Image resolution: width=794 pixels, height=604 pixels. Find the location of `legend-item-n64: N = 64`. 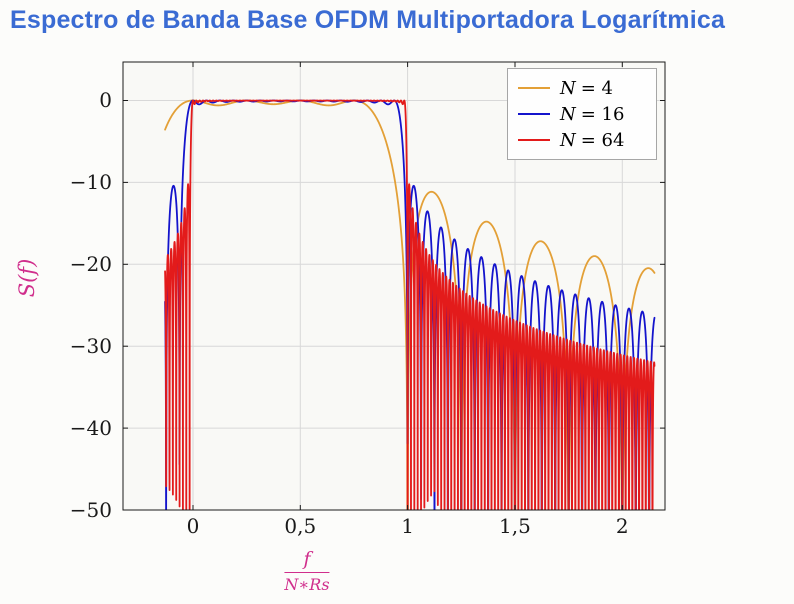

legend-item-n64: N = 64 is located at coordinates (582, 140).